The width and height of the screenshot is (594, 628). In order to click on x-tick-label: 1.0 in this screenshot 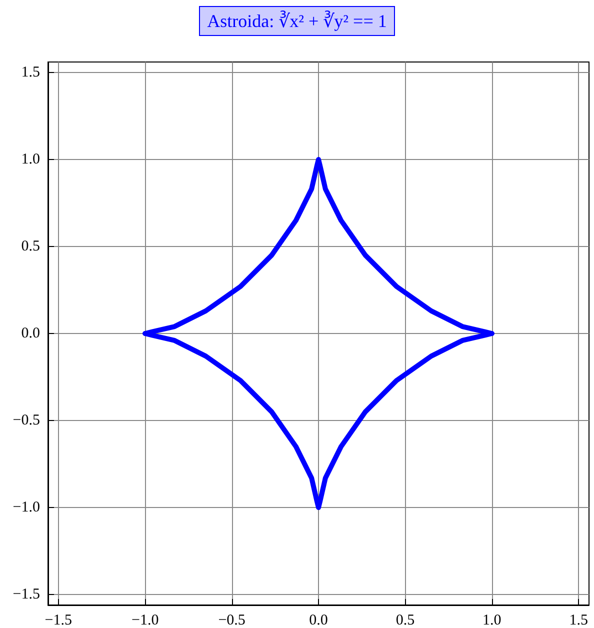, I will do `click(492, 620)`.